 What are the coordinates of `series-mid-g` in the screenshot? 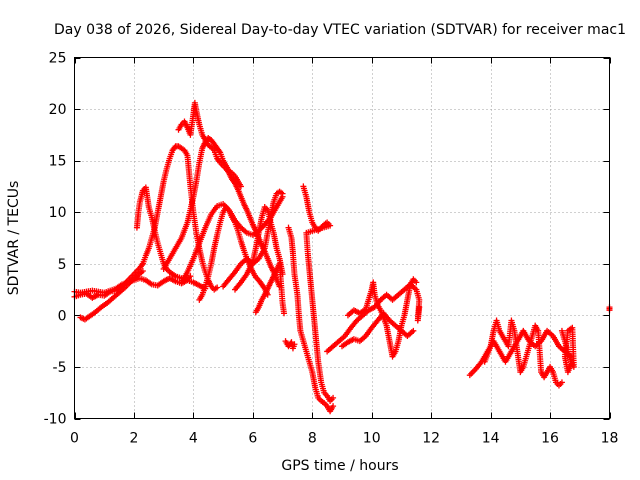 It's located at (253, 239).